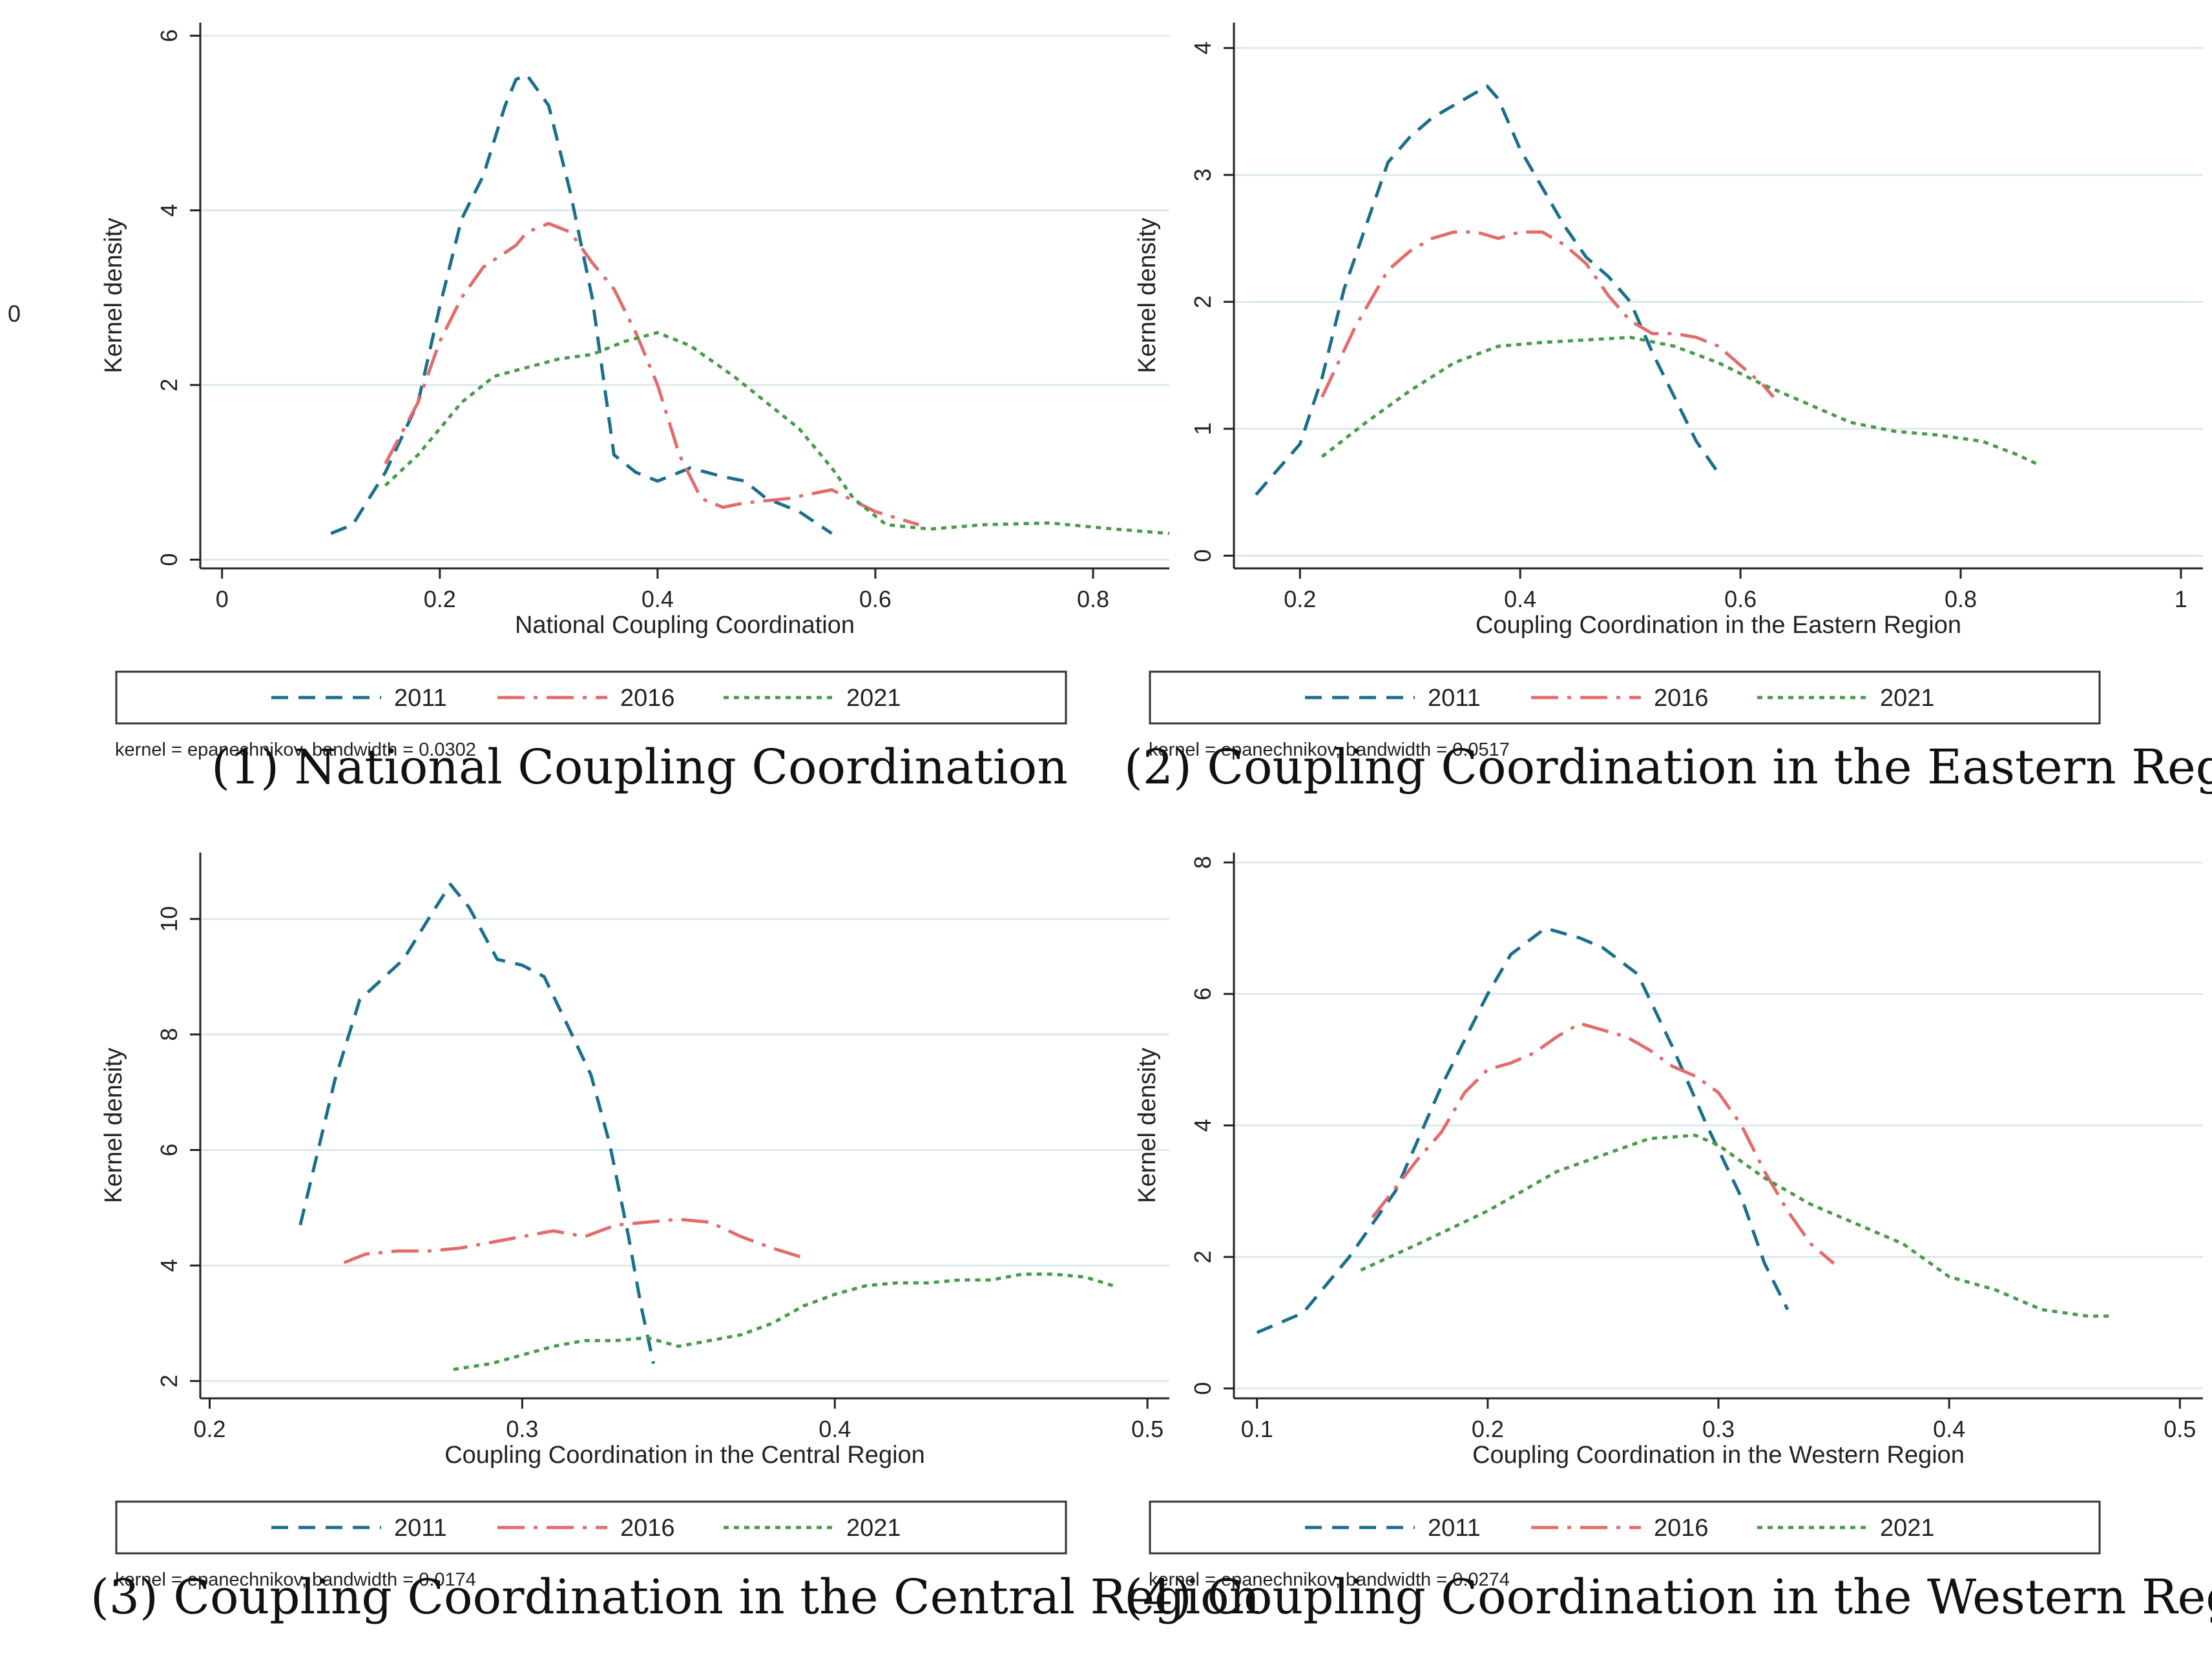 Image resolution: width=2212 pixels, height=1667 pixels. I want to click on y-tick-label: 3, so click(1203, 175).